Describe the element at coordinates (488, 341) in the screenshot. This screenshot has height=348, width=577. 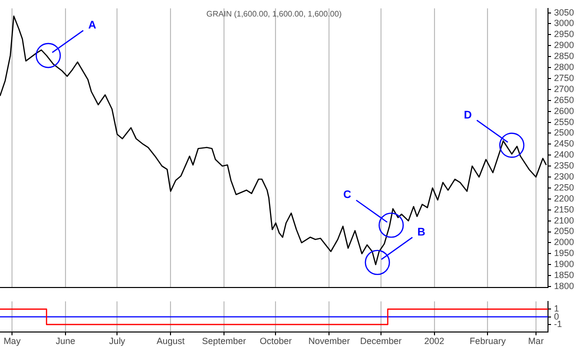
I see `x-tick-label: February` at that location.